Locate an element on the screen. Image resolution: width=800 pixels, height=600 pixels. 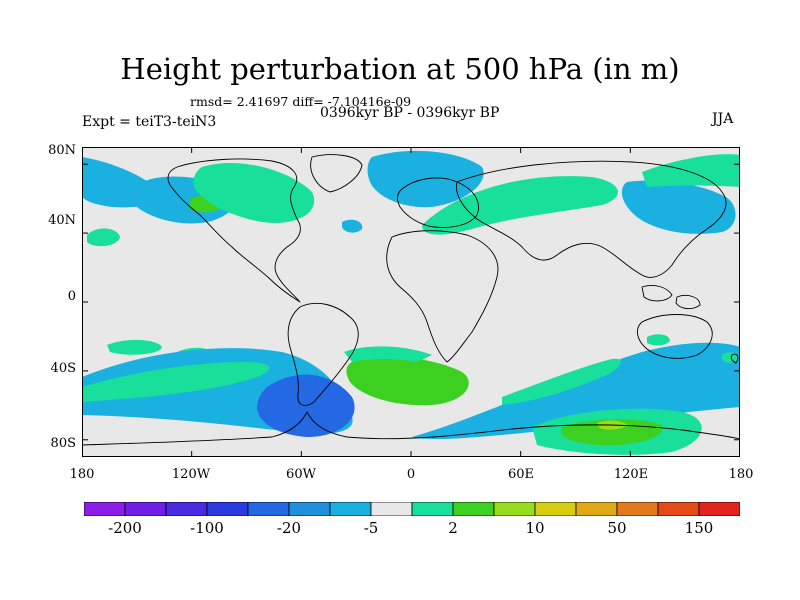
season-label: JJA is located at coordinates (723, 119).